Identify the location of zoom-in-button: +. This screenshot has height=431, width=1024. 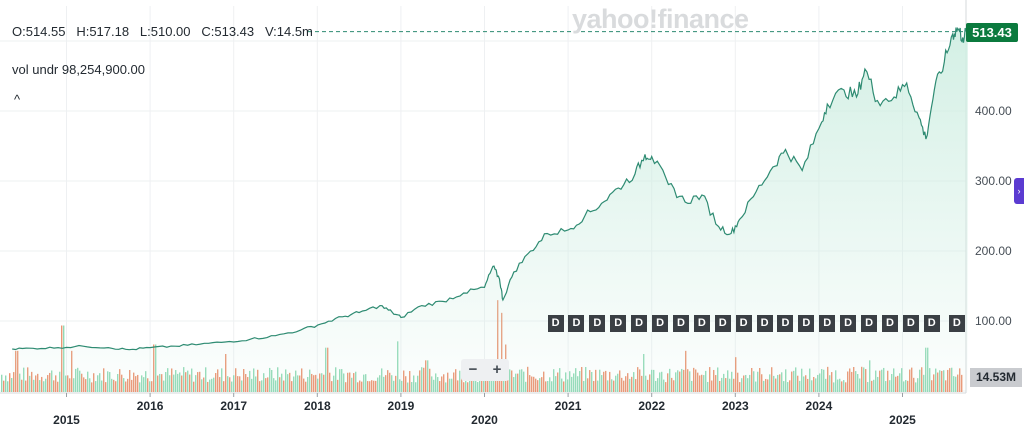
(497, 369).